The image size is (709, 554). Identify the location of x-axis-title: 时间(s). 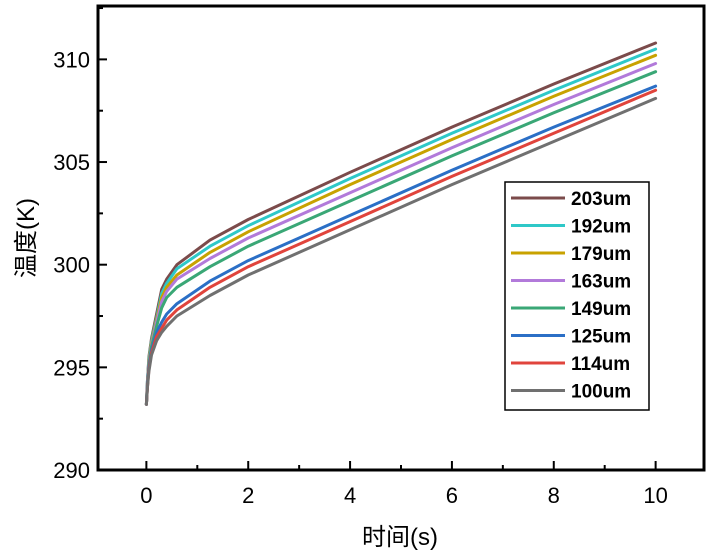
(400, 537).